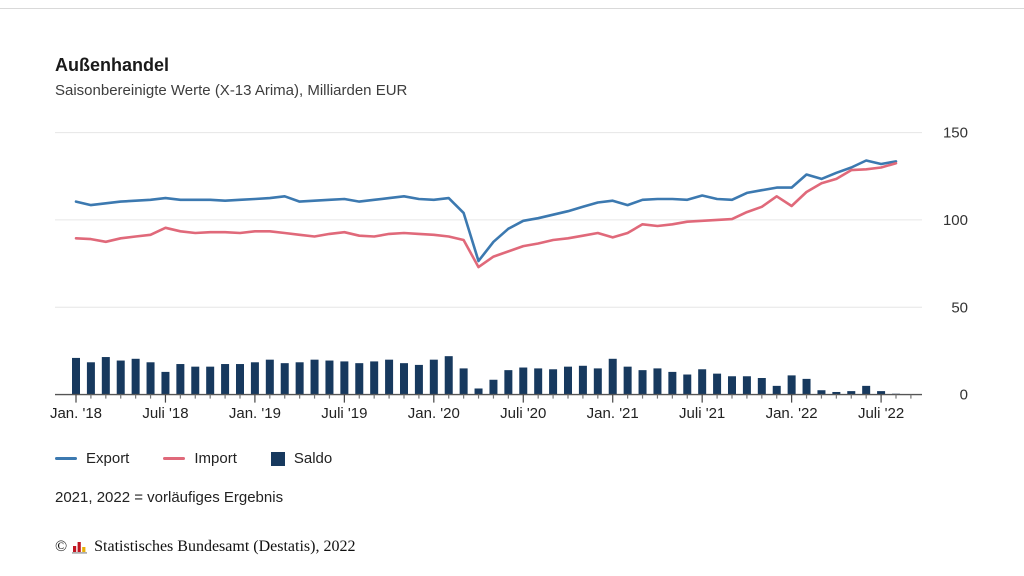  Describe the element at coordinates (881, 413) in the screenshot. I see `x-tick-label: Juli '22` at that location.